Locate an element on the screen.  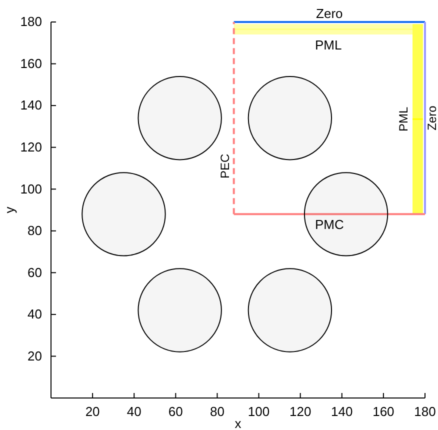
x-tick-label: 160 is located at coordinates (383, 412).